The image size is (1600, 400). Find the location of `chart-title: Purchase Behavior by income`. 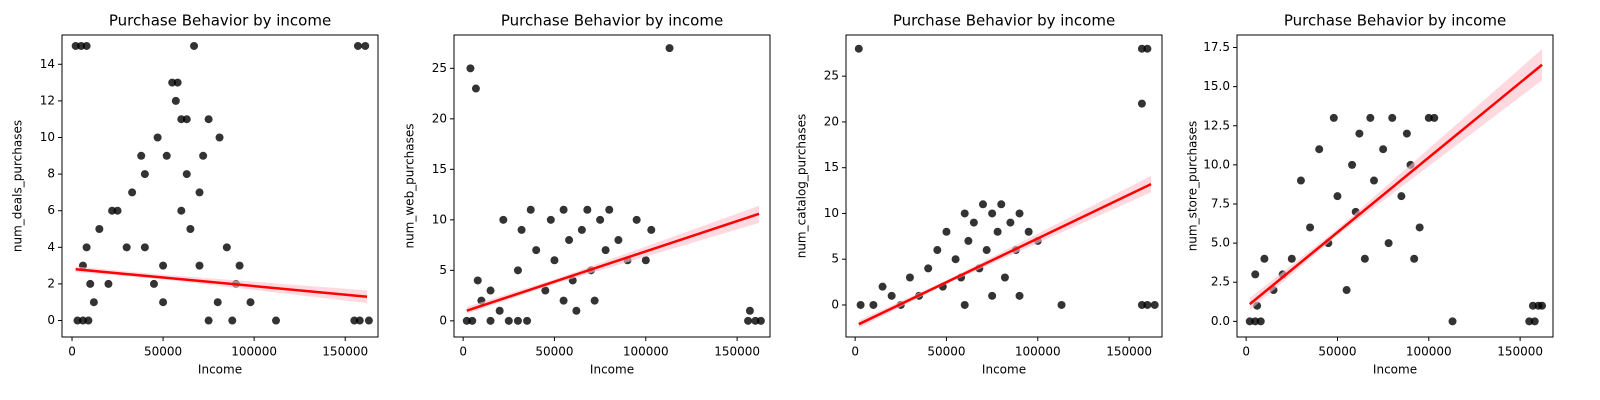

chart-title: Purchase Behavior by income is located at coordinates (1004, 21).